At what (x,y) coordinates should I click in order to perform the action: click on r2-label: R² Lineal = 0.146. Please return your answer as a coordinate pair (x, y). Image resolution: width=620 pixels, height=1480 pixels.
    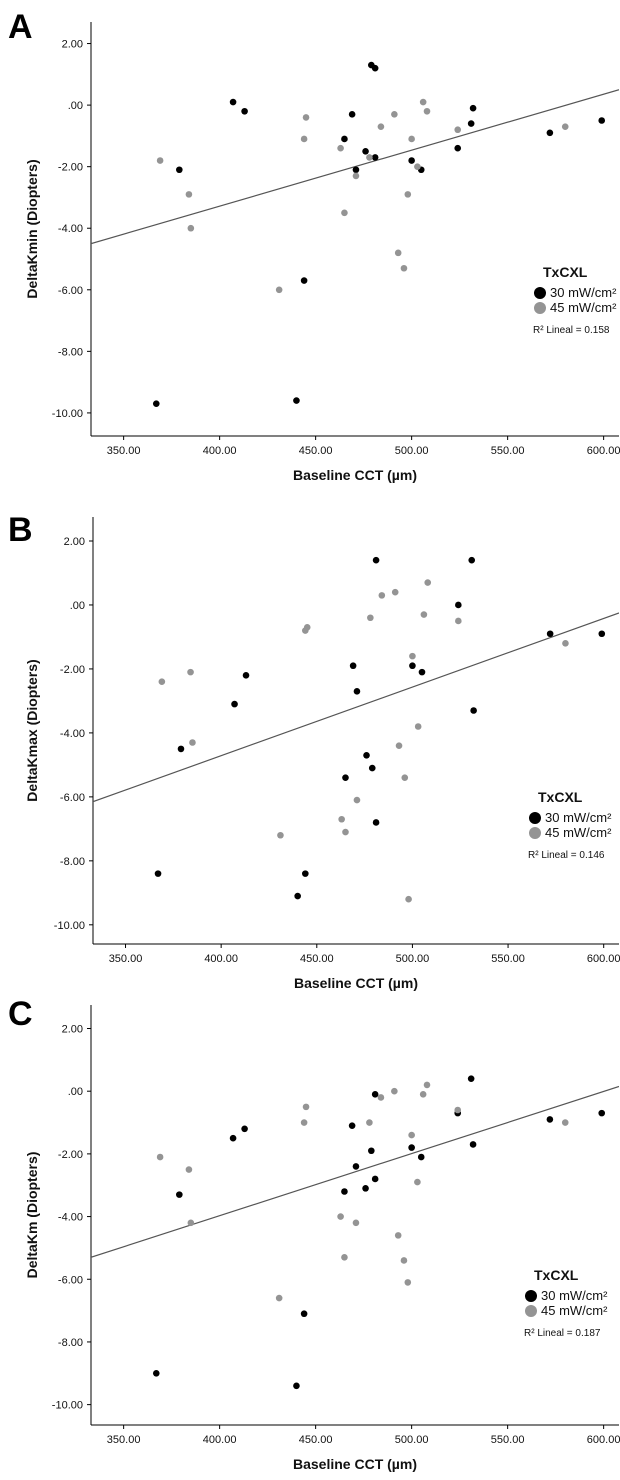
    Looking at the image, I should click on (566, 855).